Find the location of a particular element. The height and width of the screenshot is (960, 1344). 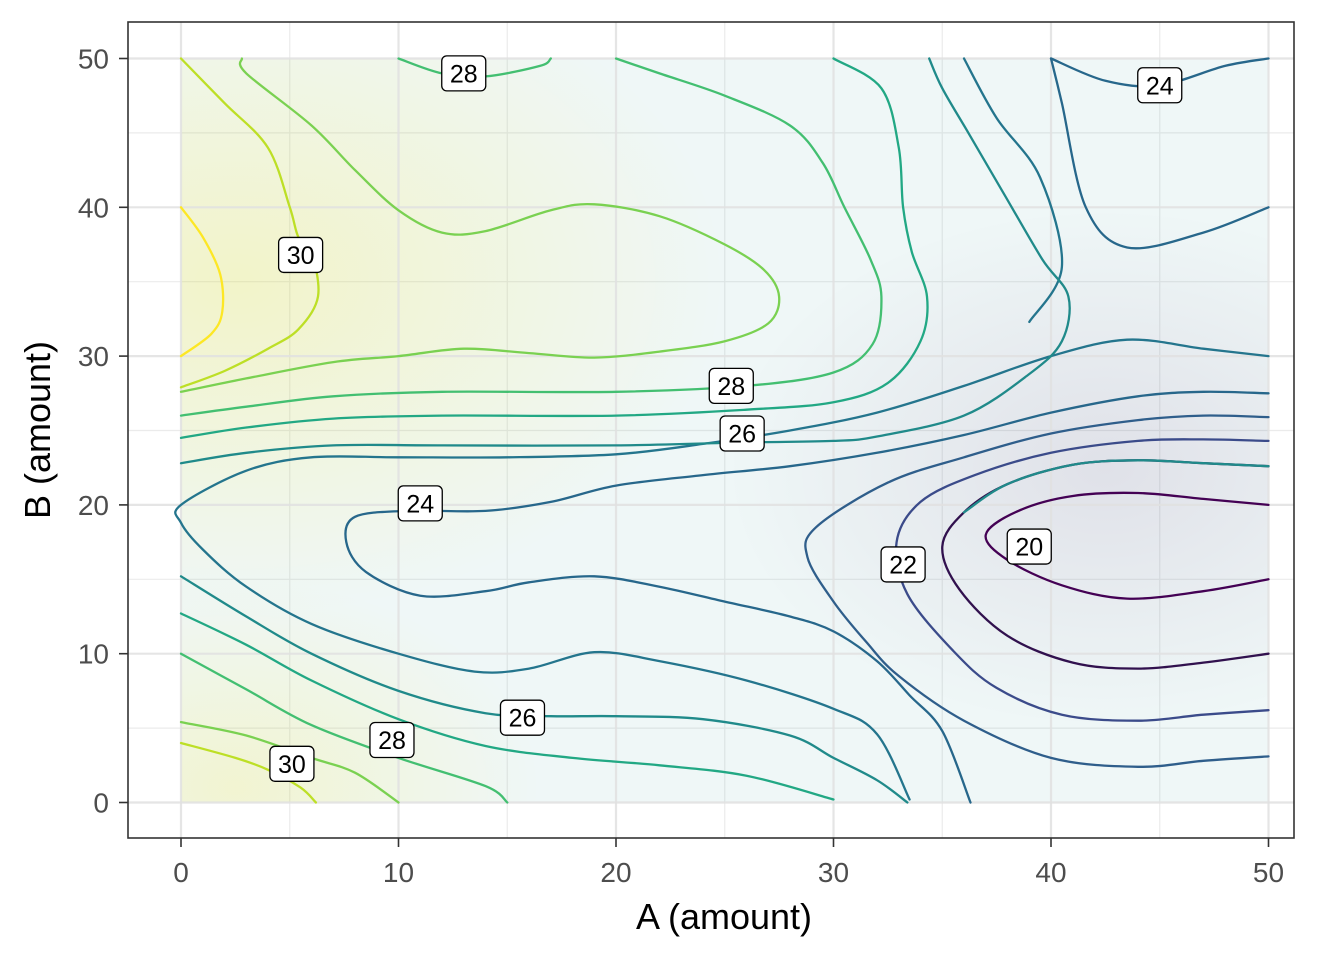

x-axis-title: A (amount) is located at coordinates (724, 916).